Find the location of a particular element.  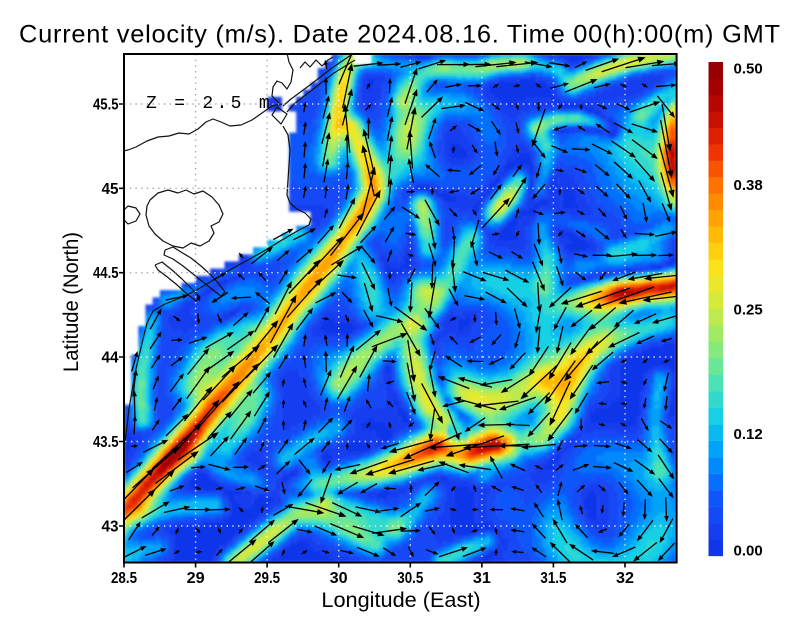

svg-text: 30 is located at coordinates (339, 578).